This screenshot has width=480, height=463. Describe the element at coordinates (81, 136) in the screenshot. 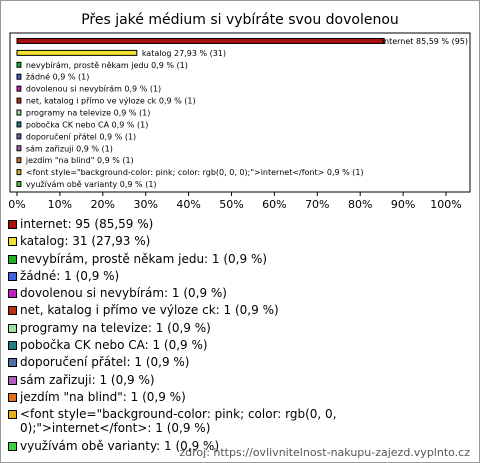

I see `bar-label: doporučení přátel 0,9 % (1)` at that location.